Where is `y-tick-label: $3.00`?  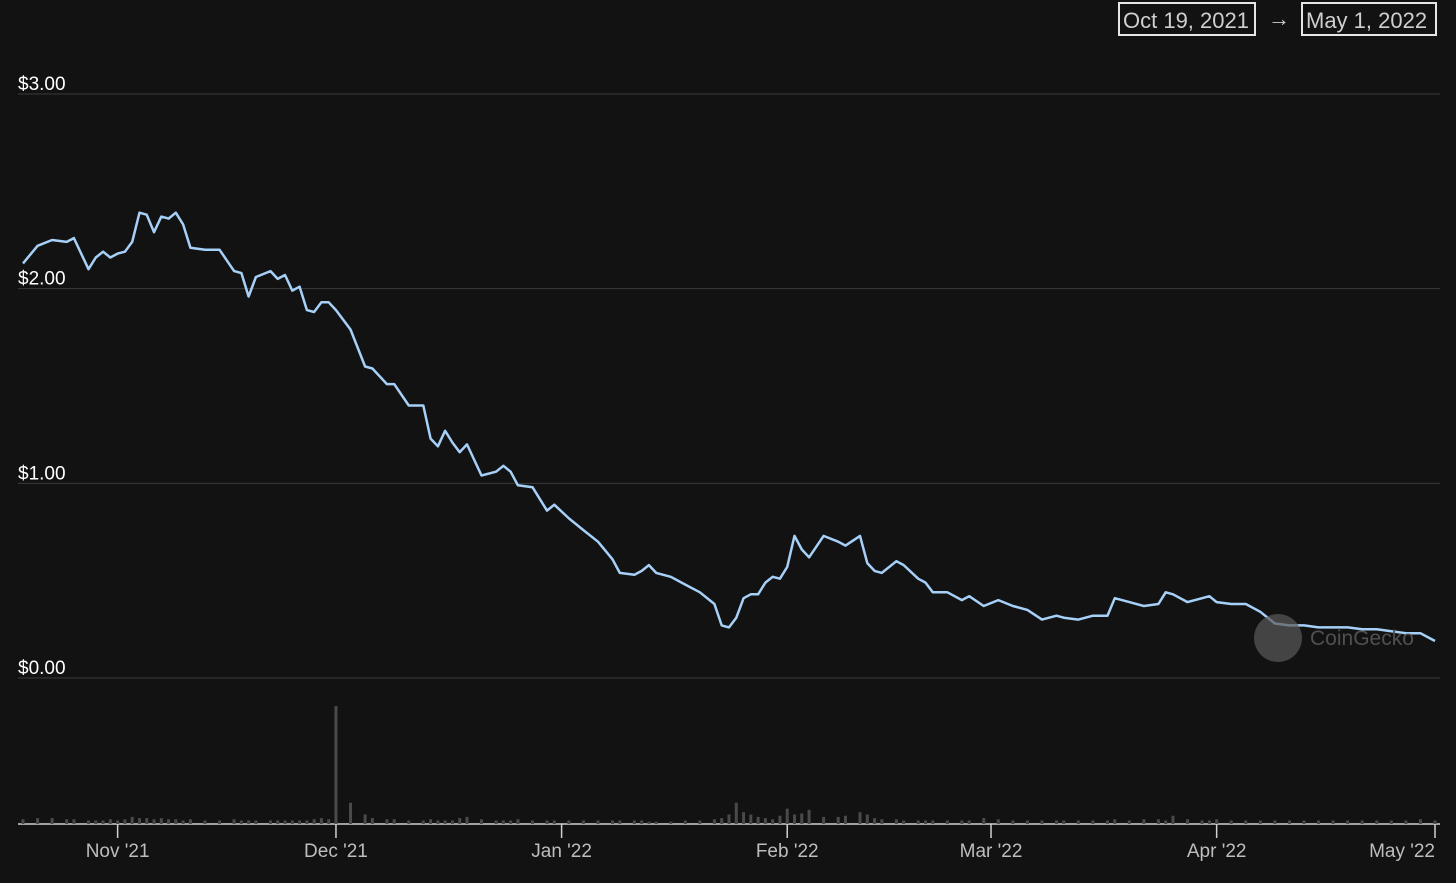 y-tick-label: $3.00 is located at coordinates (42, 84).